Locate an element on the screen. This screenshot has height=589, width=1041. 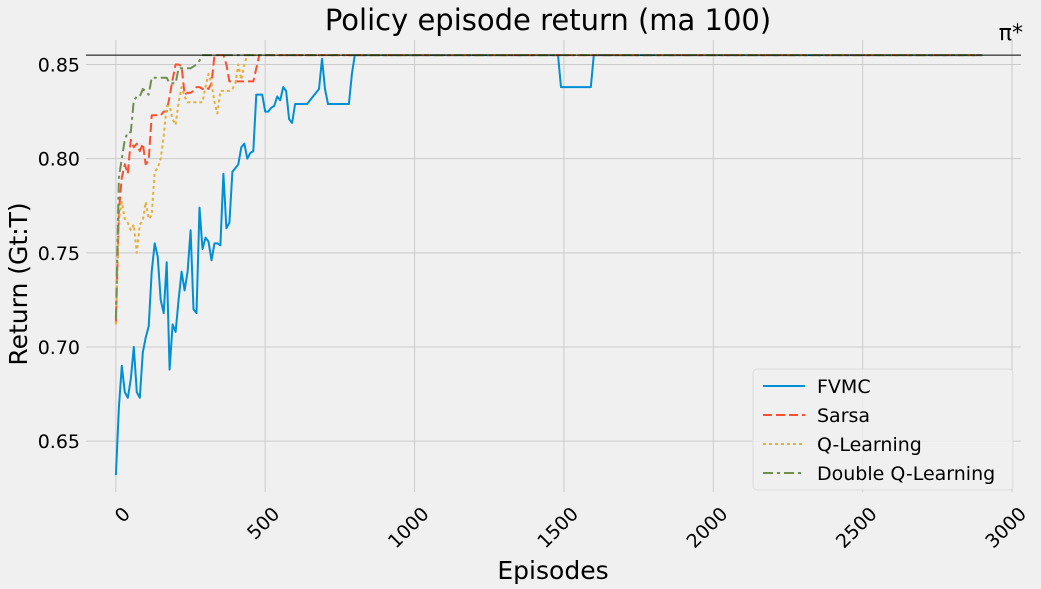
legend-box is located at coordinates (883, 429).